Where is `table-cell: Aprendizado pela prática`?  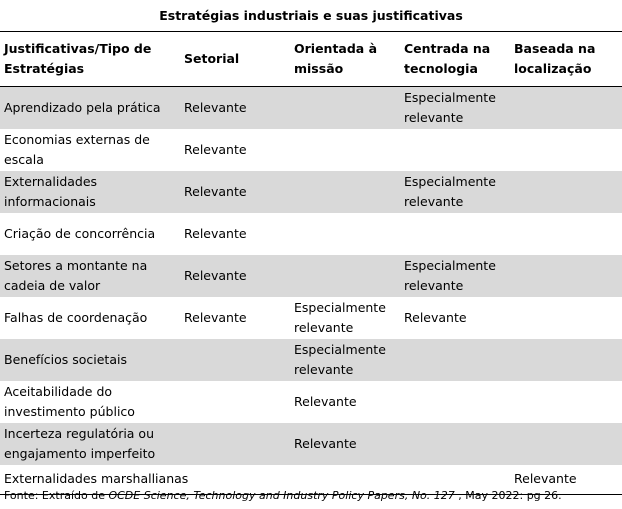
table-cell: Aprendizado pela prática is located at coordinates (90, 107).